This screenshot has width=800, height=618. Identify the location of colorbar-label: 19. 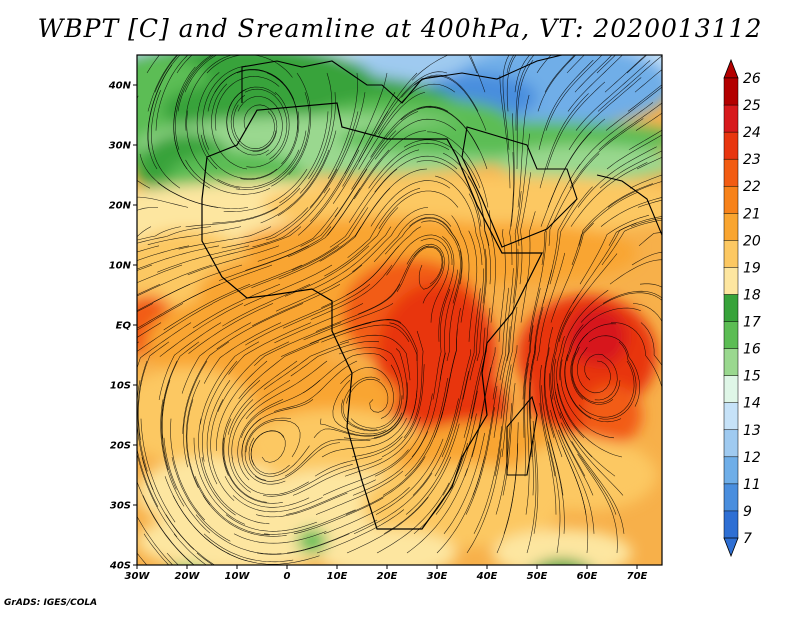
(752, 268).